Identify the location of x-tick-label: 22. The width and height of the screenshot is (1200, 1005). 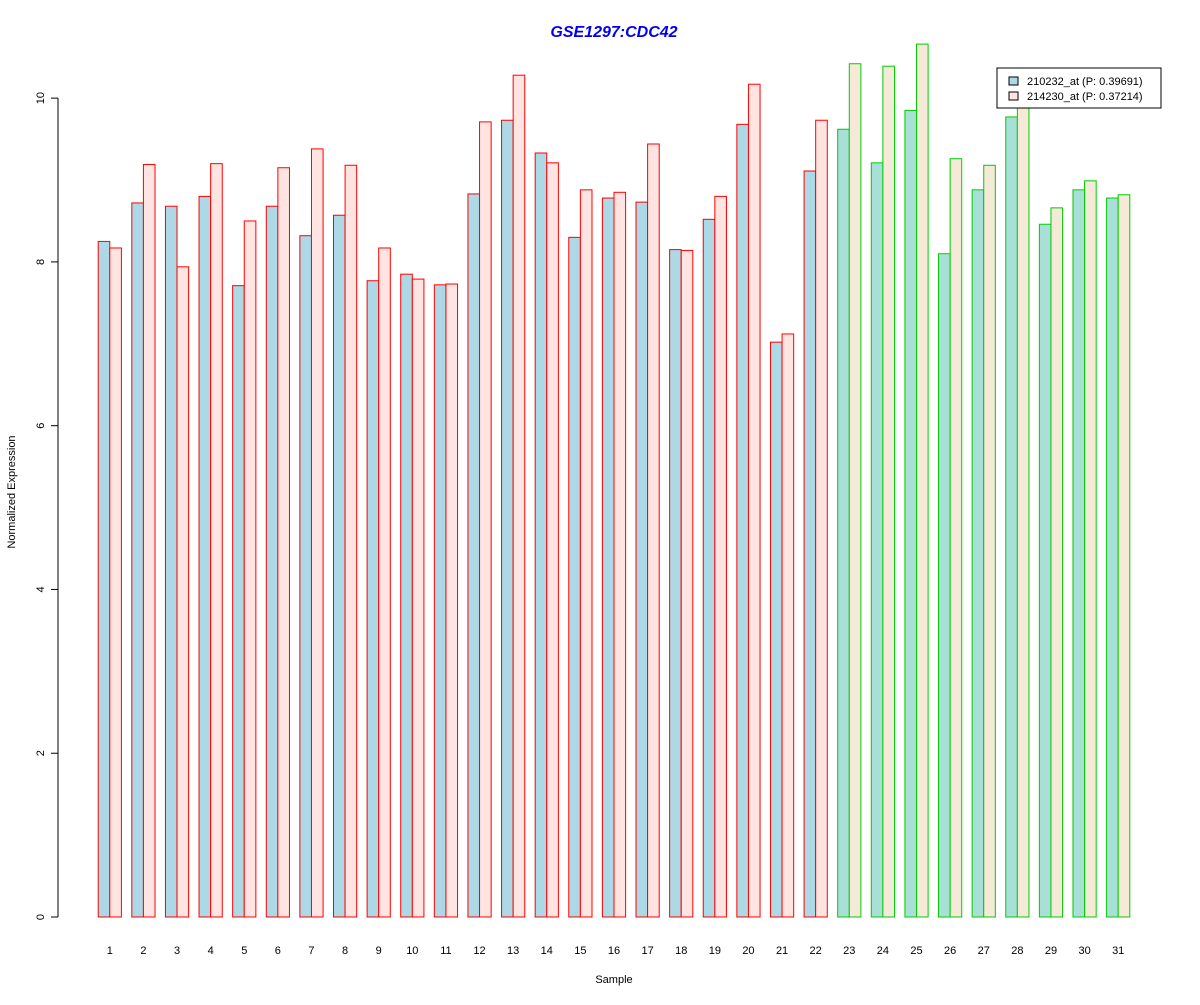
(816, 951).